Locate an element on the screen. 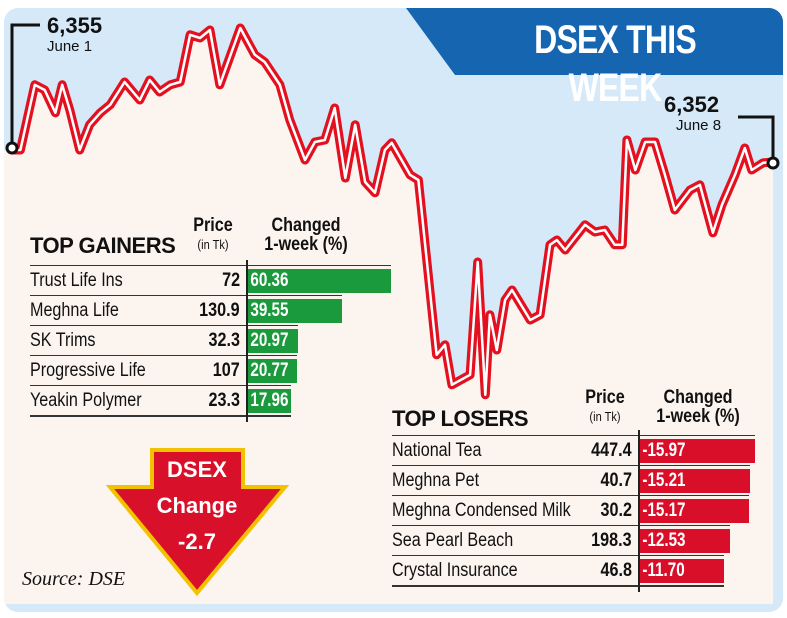 The width and height of the screenshot is (787, 618). stock-name: SK Trims is located at coordinates (63, 340).